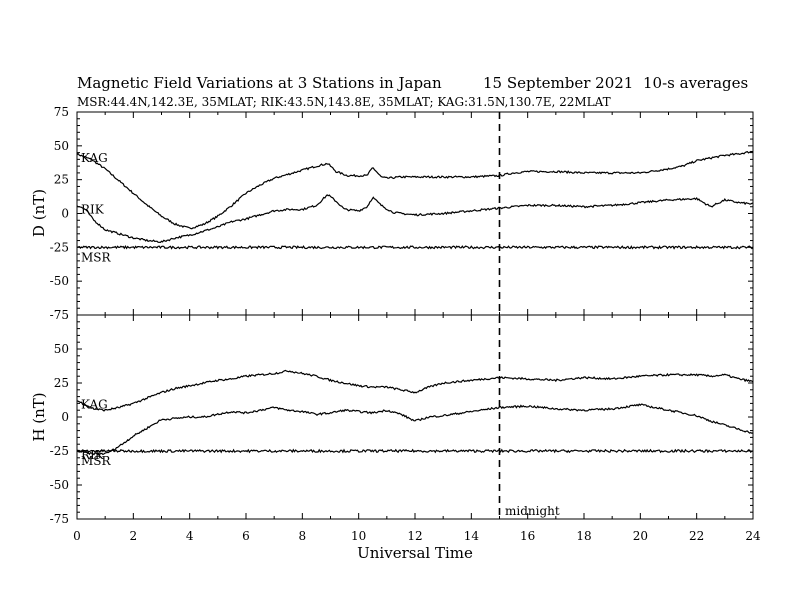  What do you see at coordinates (246, 536) in the screenshot?
I see `x-tick-label: 6` at bounding box center [246, 536].